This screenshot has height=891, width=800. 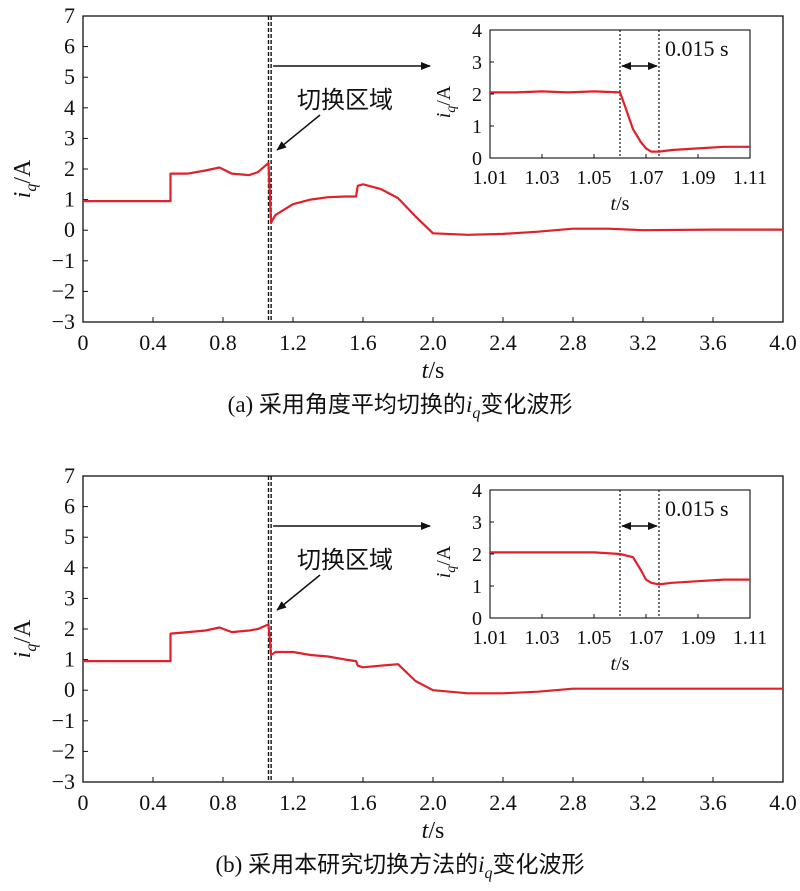 What do you see at coordinates (477, 491) in the screenshot?
I see `inset-y-tick-label: 4` at bounding box center [477, 491].